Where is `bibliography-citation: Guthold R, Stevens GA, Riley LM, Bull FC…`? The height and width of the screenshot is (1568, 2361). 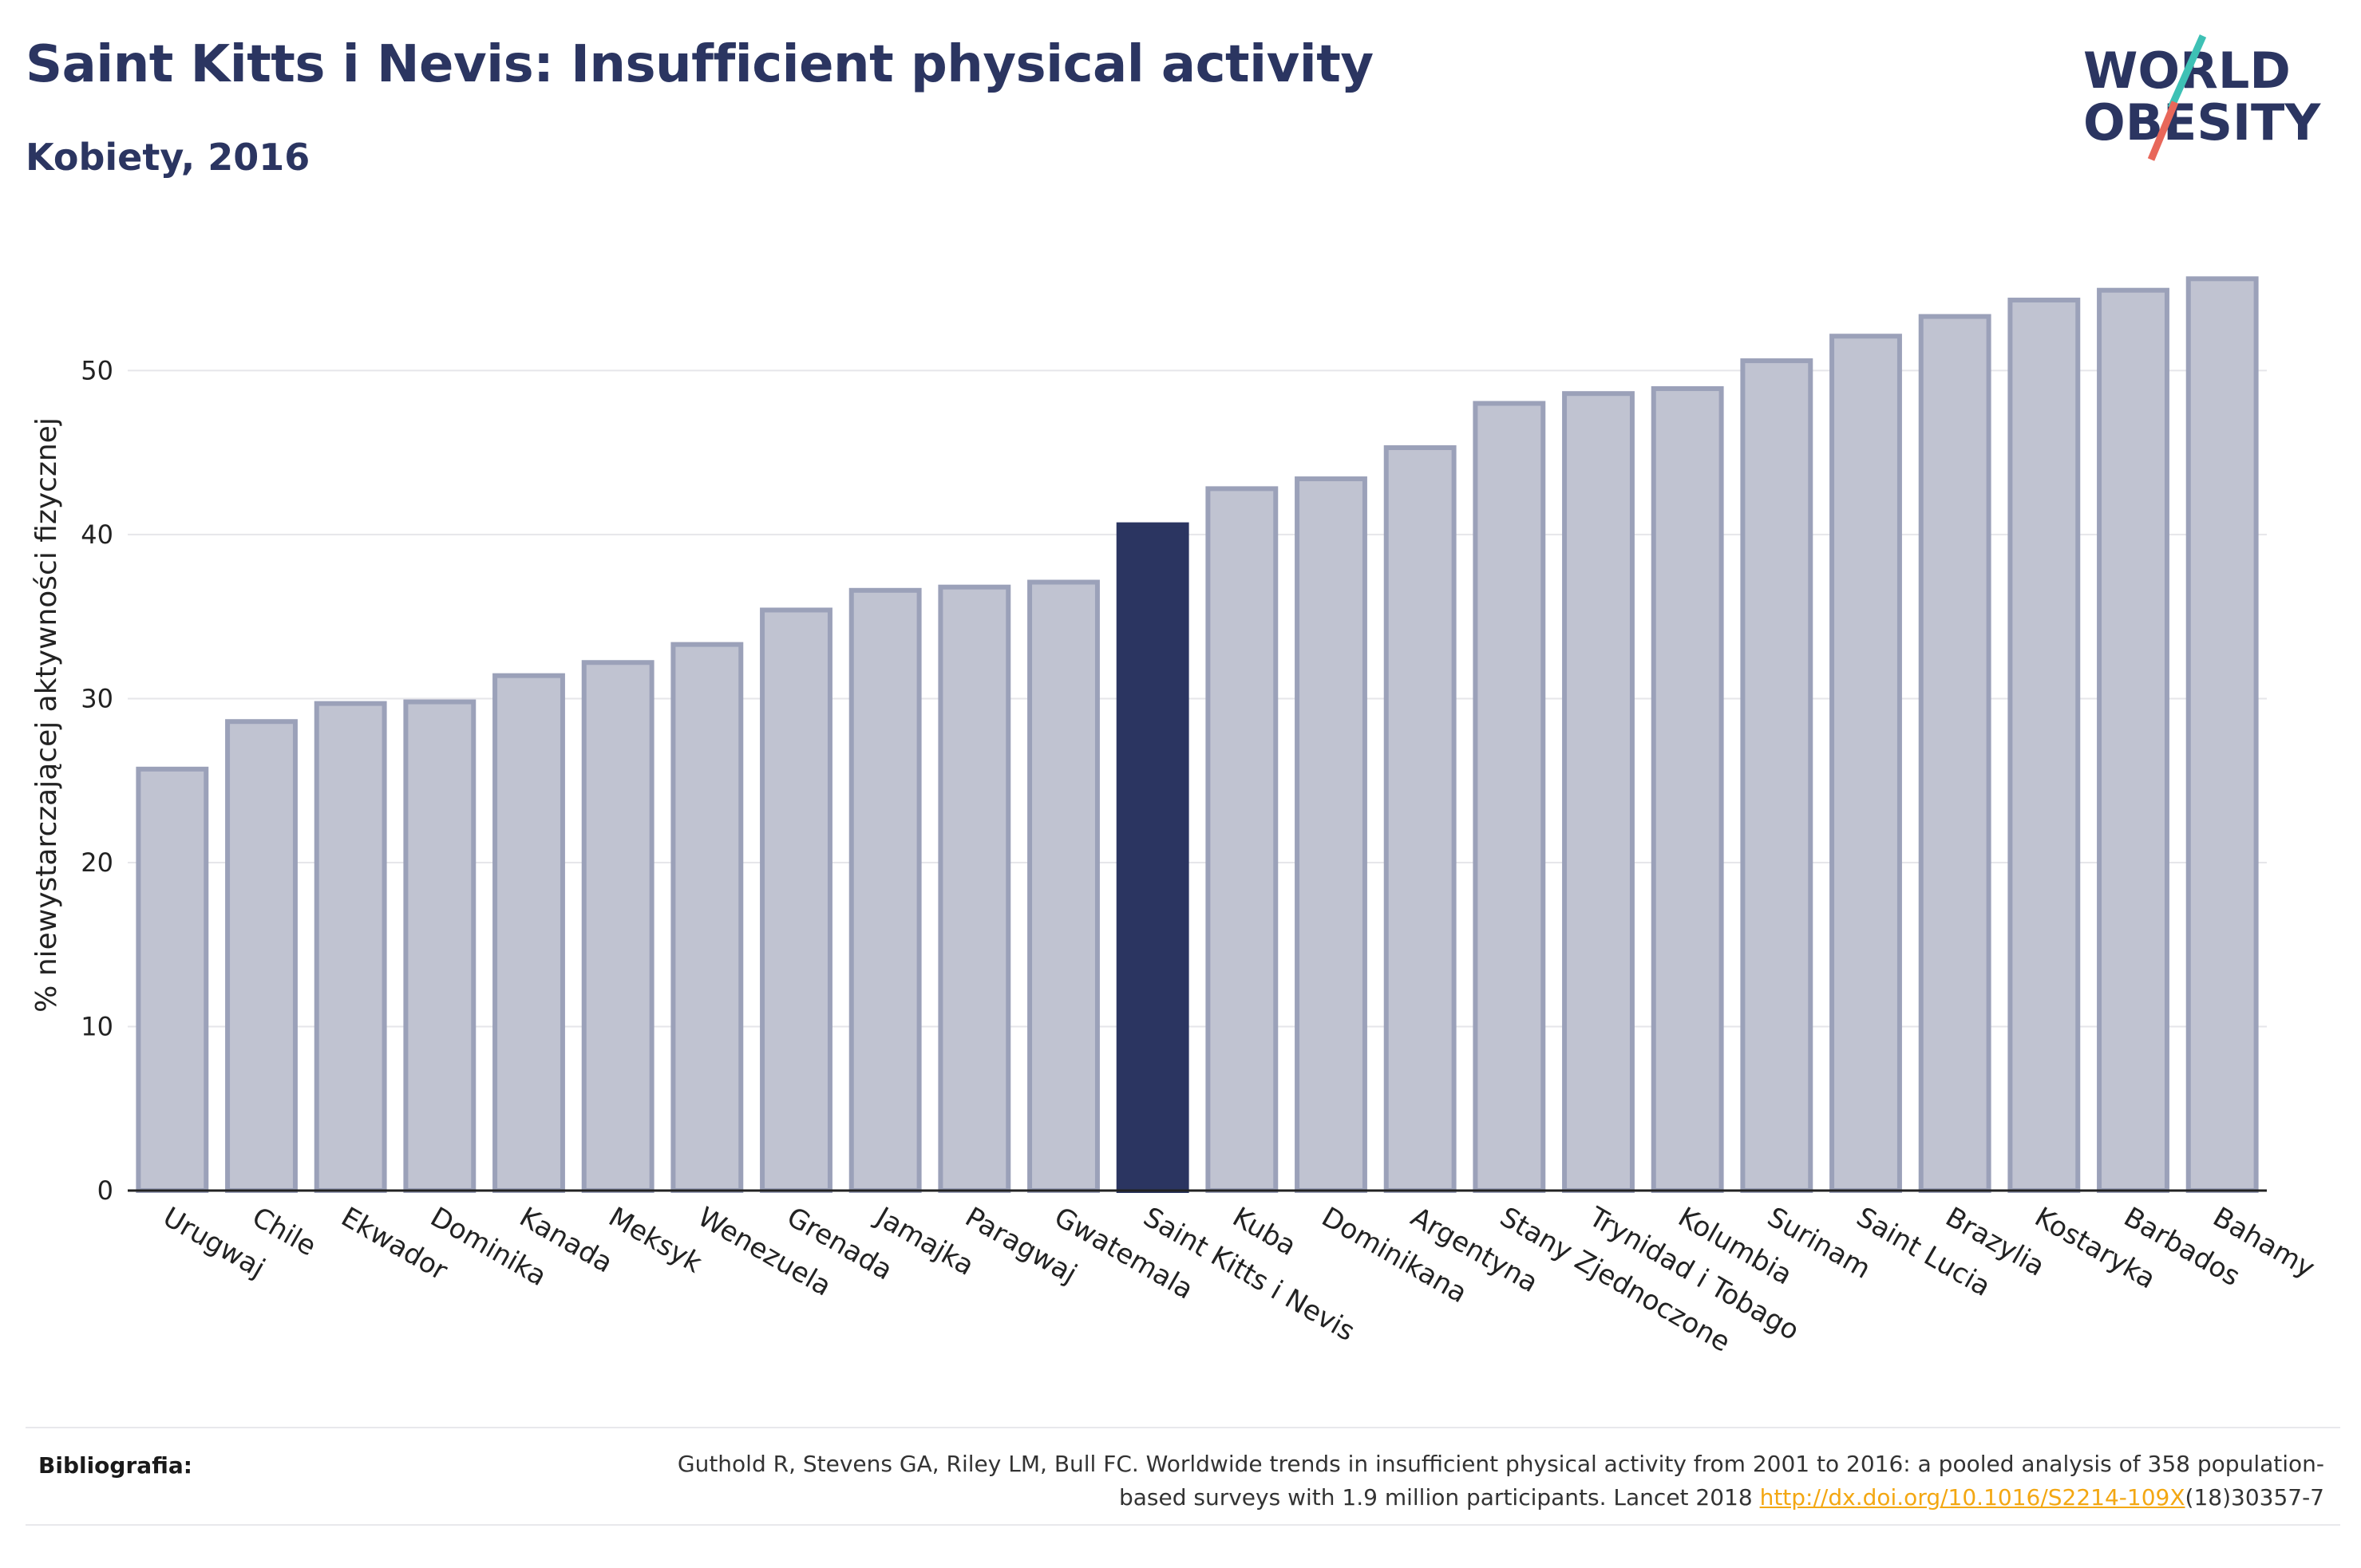 bibliography-citation: Guthold R, Stevens GA, Riley LM, Bull FC… is located at coordinates (1500, 1481).